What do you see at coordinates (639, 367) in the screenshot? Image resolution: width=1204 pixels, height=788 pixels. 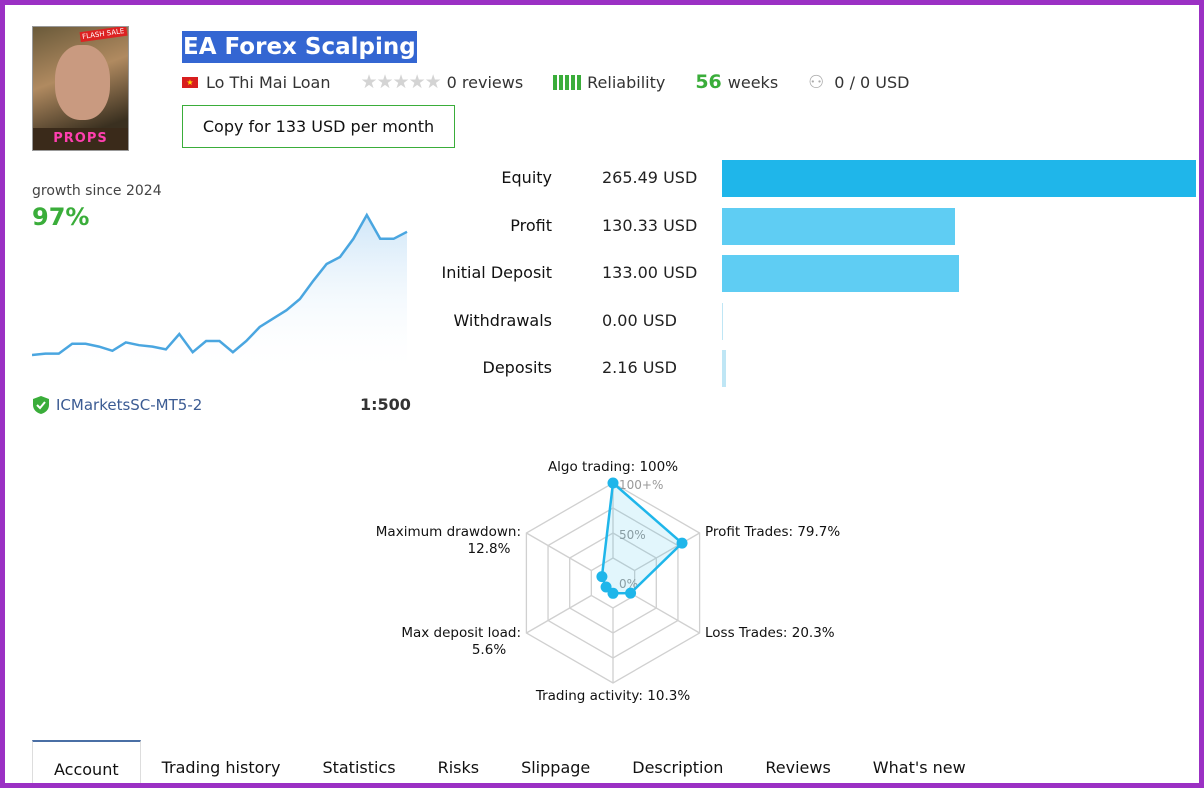 I see `stat-value: 2.16 USD` at bounding box center [639, 367].